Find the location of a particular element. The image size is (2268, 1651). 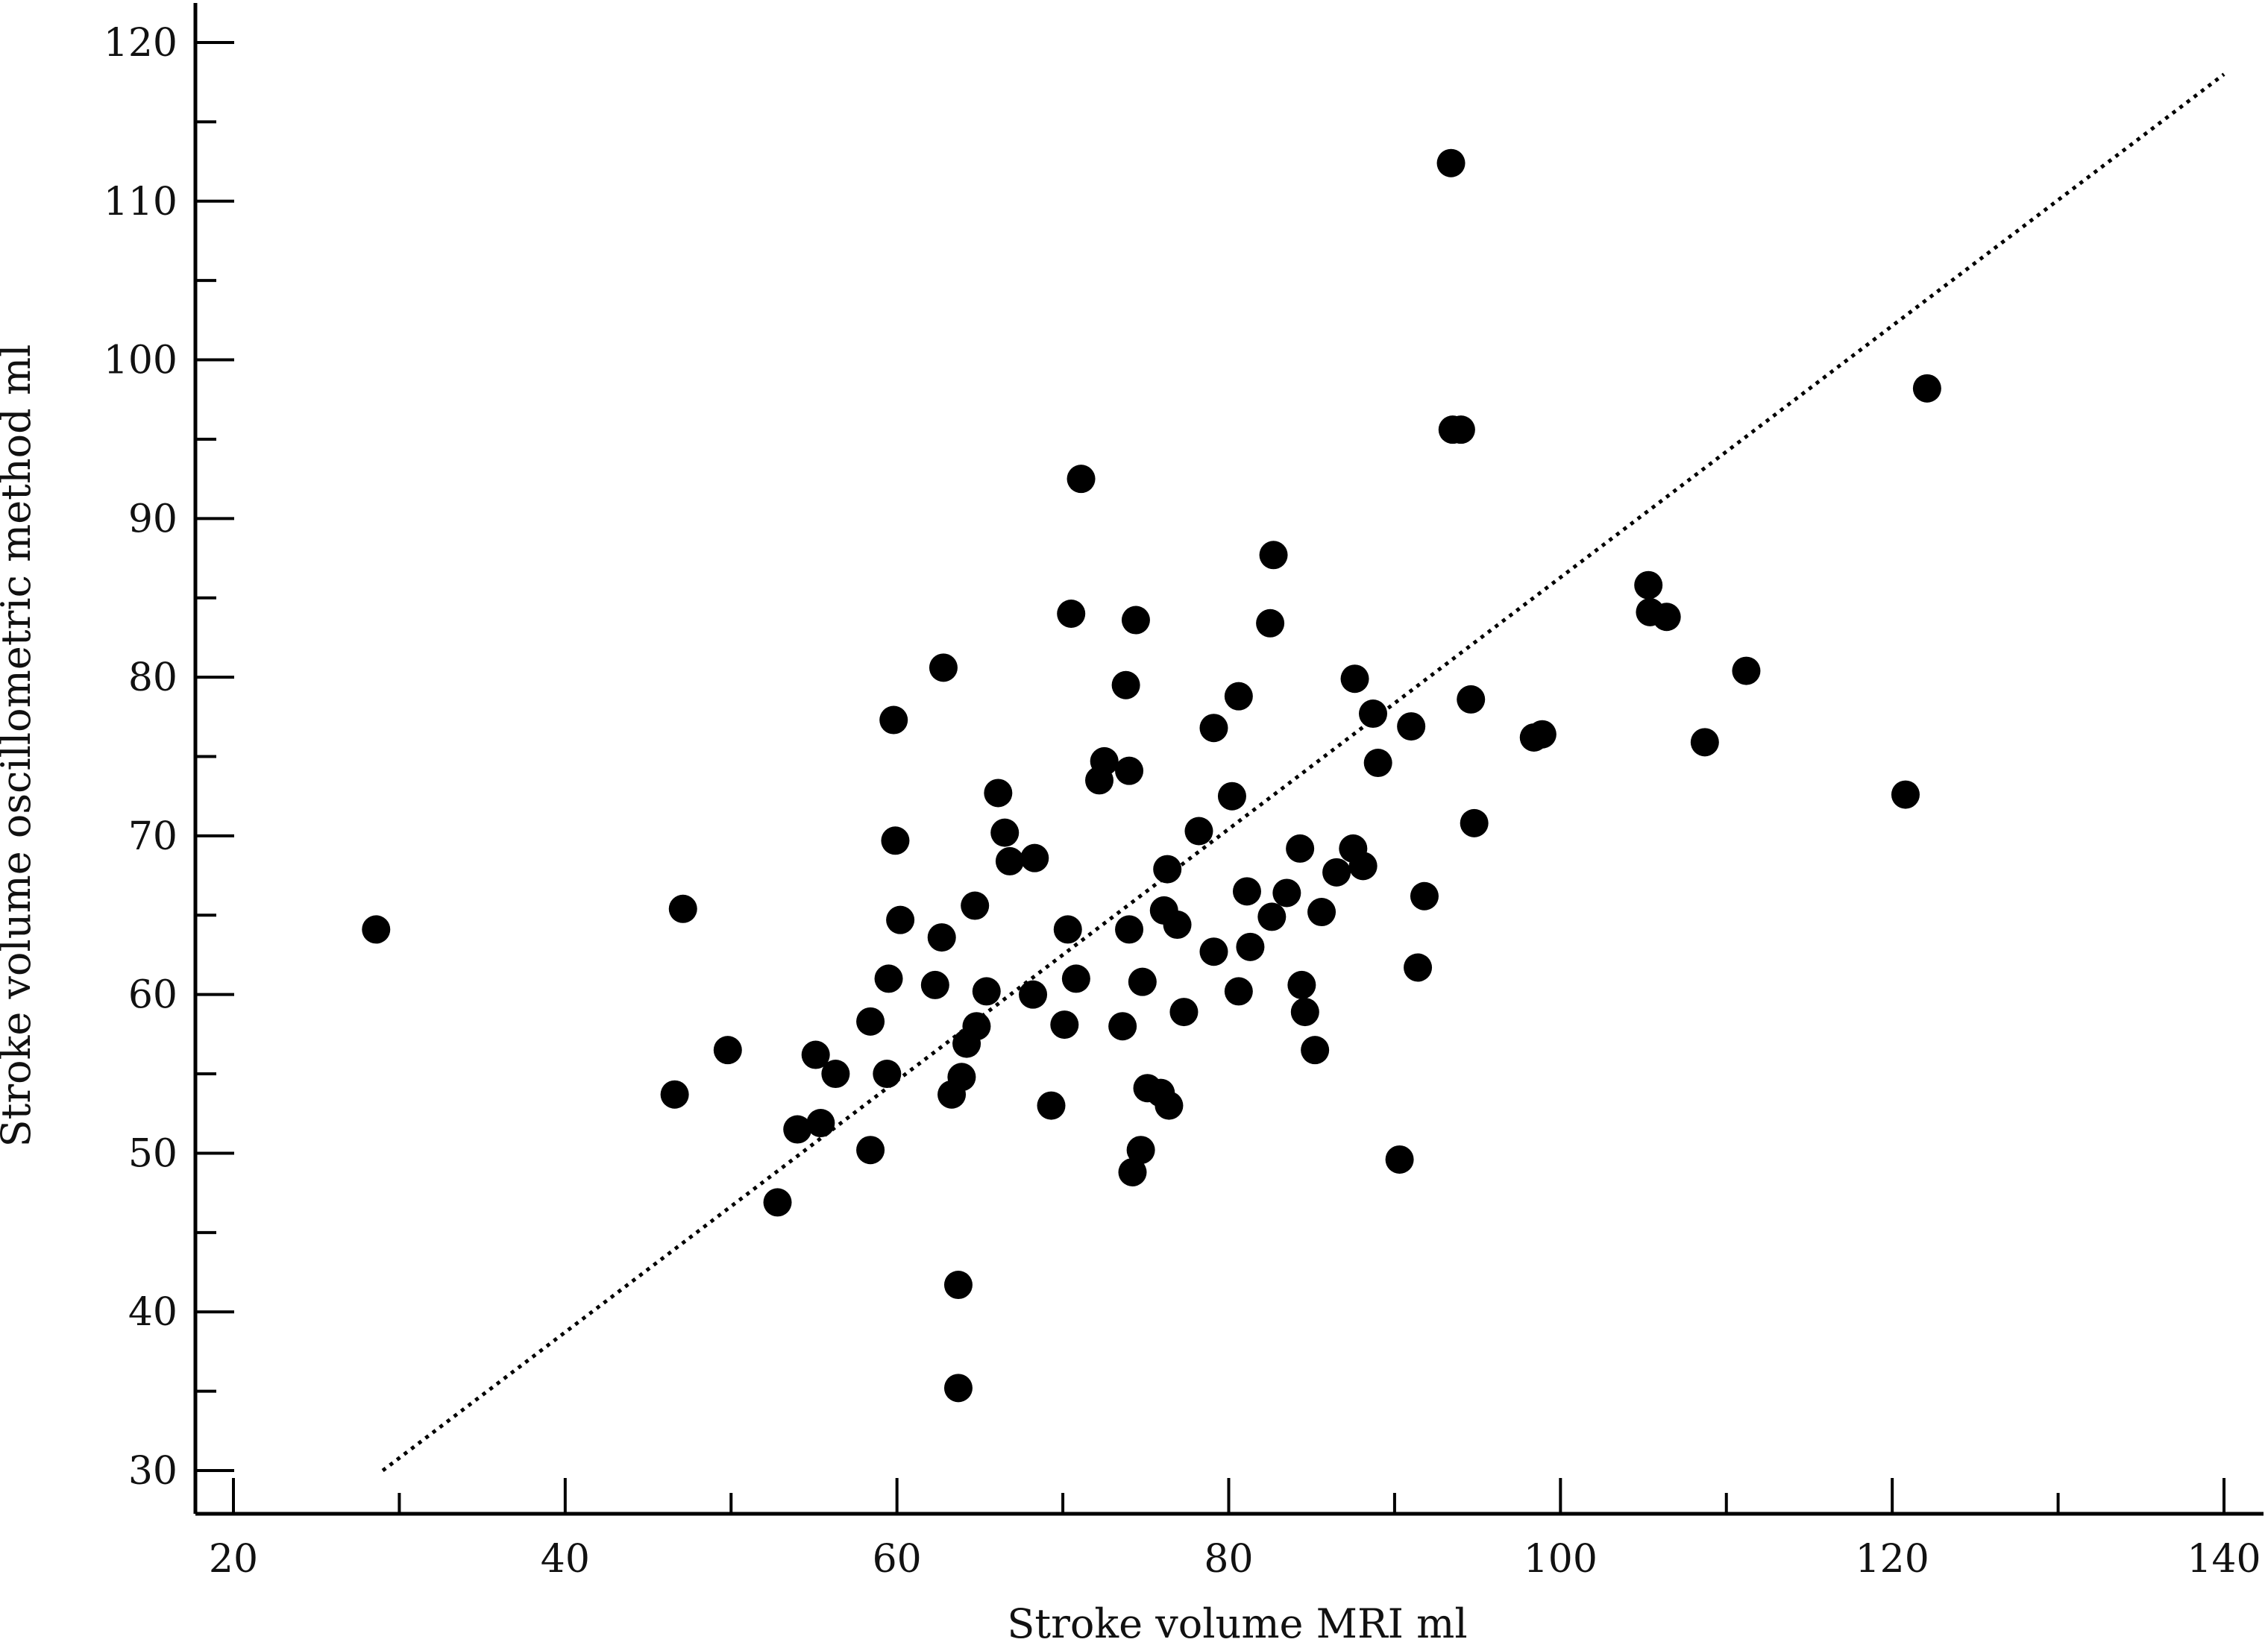

x-tick-label: 120 is located at coordinates (1892, 1559).